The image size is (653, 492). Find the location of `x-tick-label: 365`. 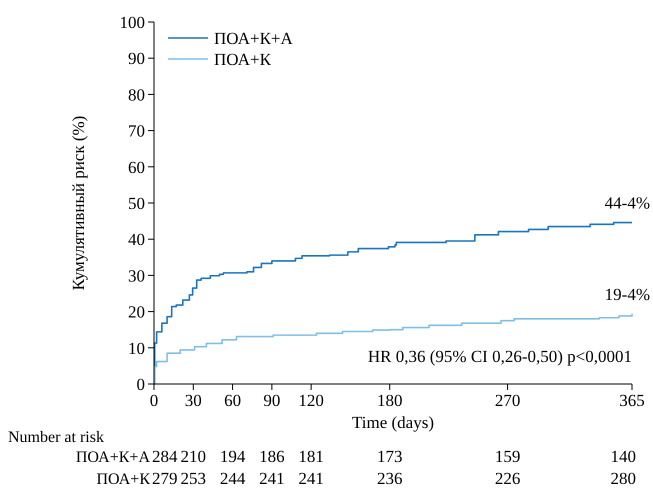

x-tick-label: 365 is located at coordinates (632, 400).